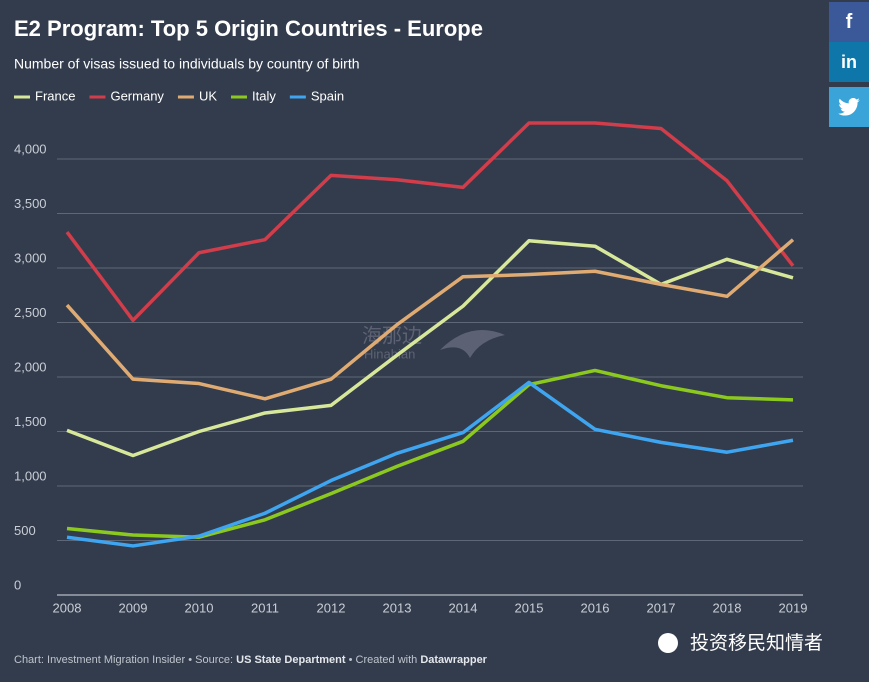 This screenshot has width=869, height=682. I want to click on x-tick-label: 2008, so click(67, 607).